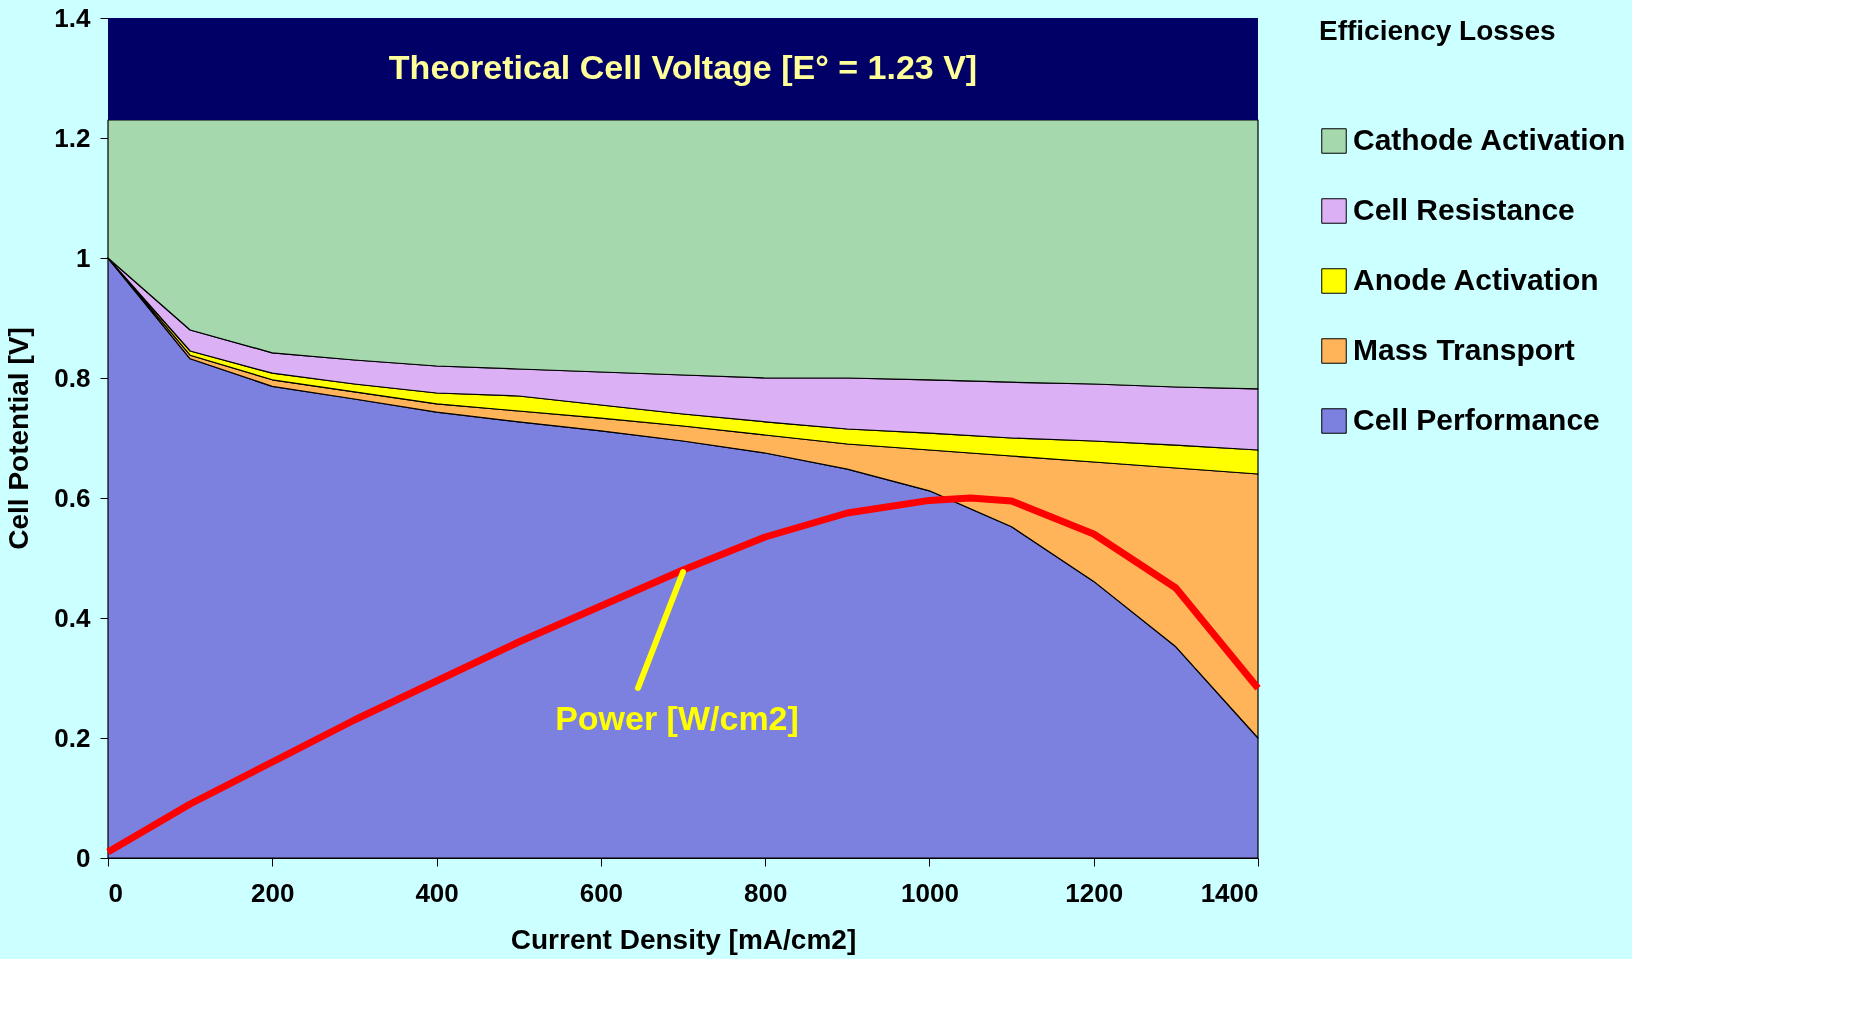 The width and height of the screenshot is (1868, 1034). I want to click on legend-title: Efficiency Losses, so click(1437, 30).